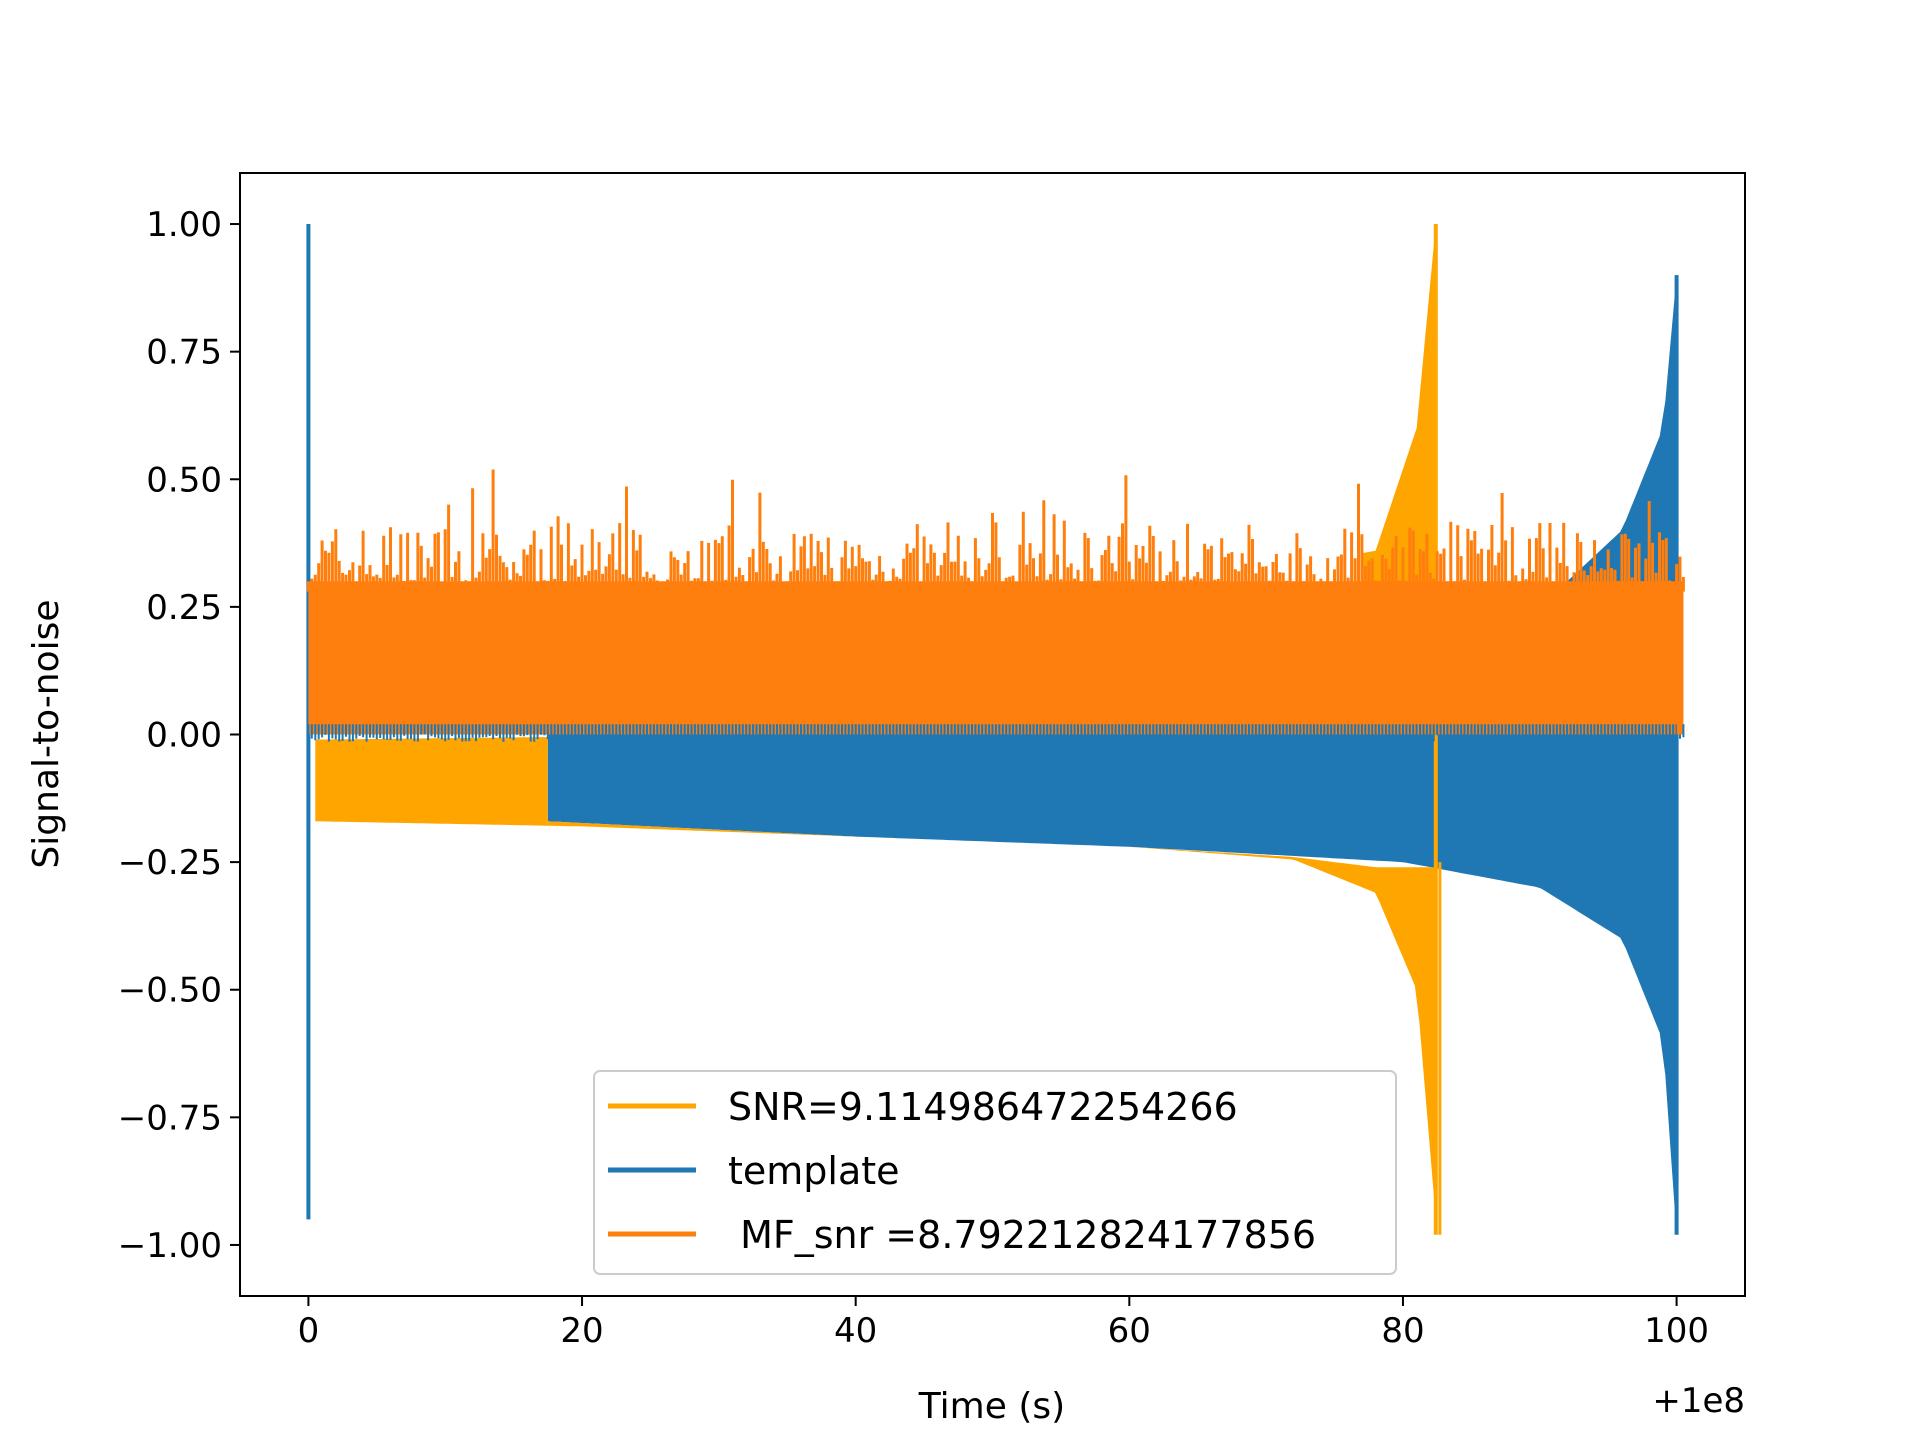  Describe the element at coordinates (184, 480) in the screenshot. I see `y-tick-label-2: 0.50` at that location.